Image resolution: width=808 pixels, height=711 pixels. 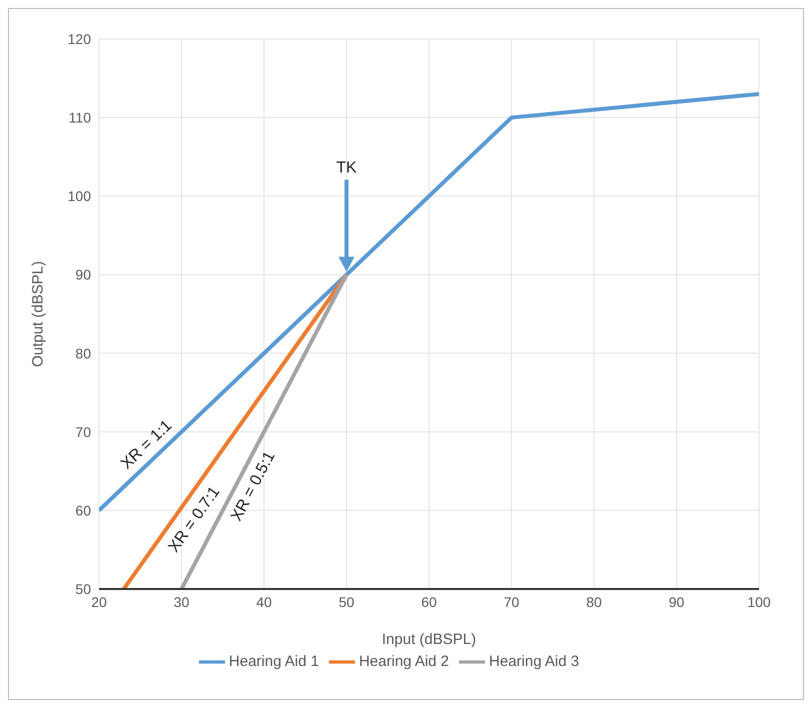 I want to click on y-tick-label: 70, so click(x=83, y=432).